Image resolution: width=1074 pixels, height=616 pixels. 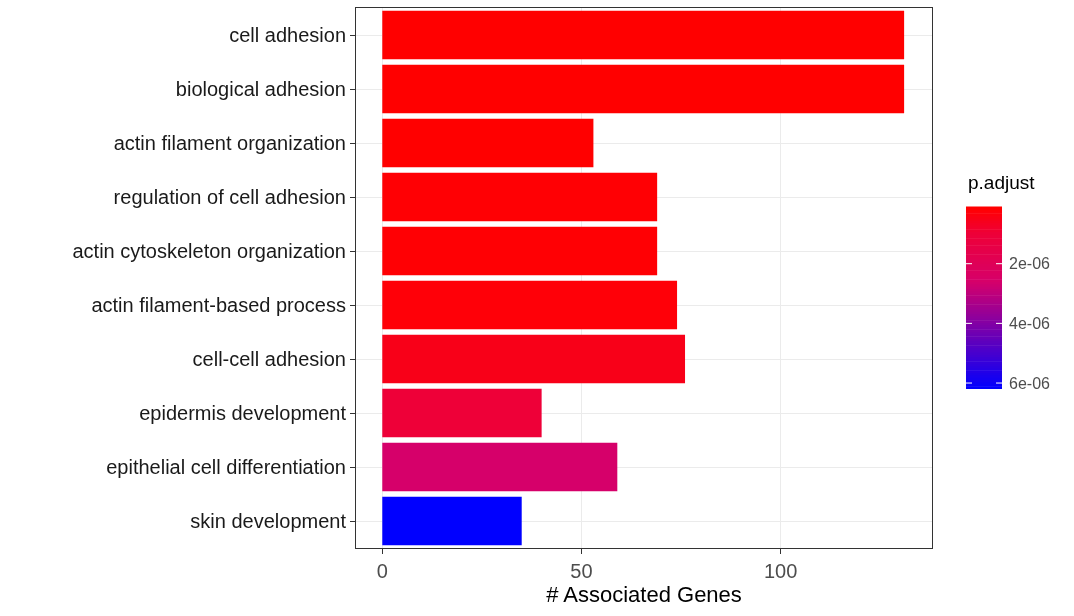 What do you see at coordinates (1030, 263) in the screenshot?
I see `color-bar-label: 2e-06` at bounding box center [1030, 263].